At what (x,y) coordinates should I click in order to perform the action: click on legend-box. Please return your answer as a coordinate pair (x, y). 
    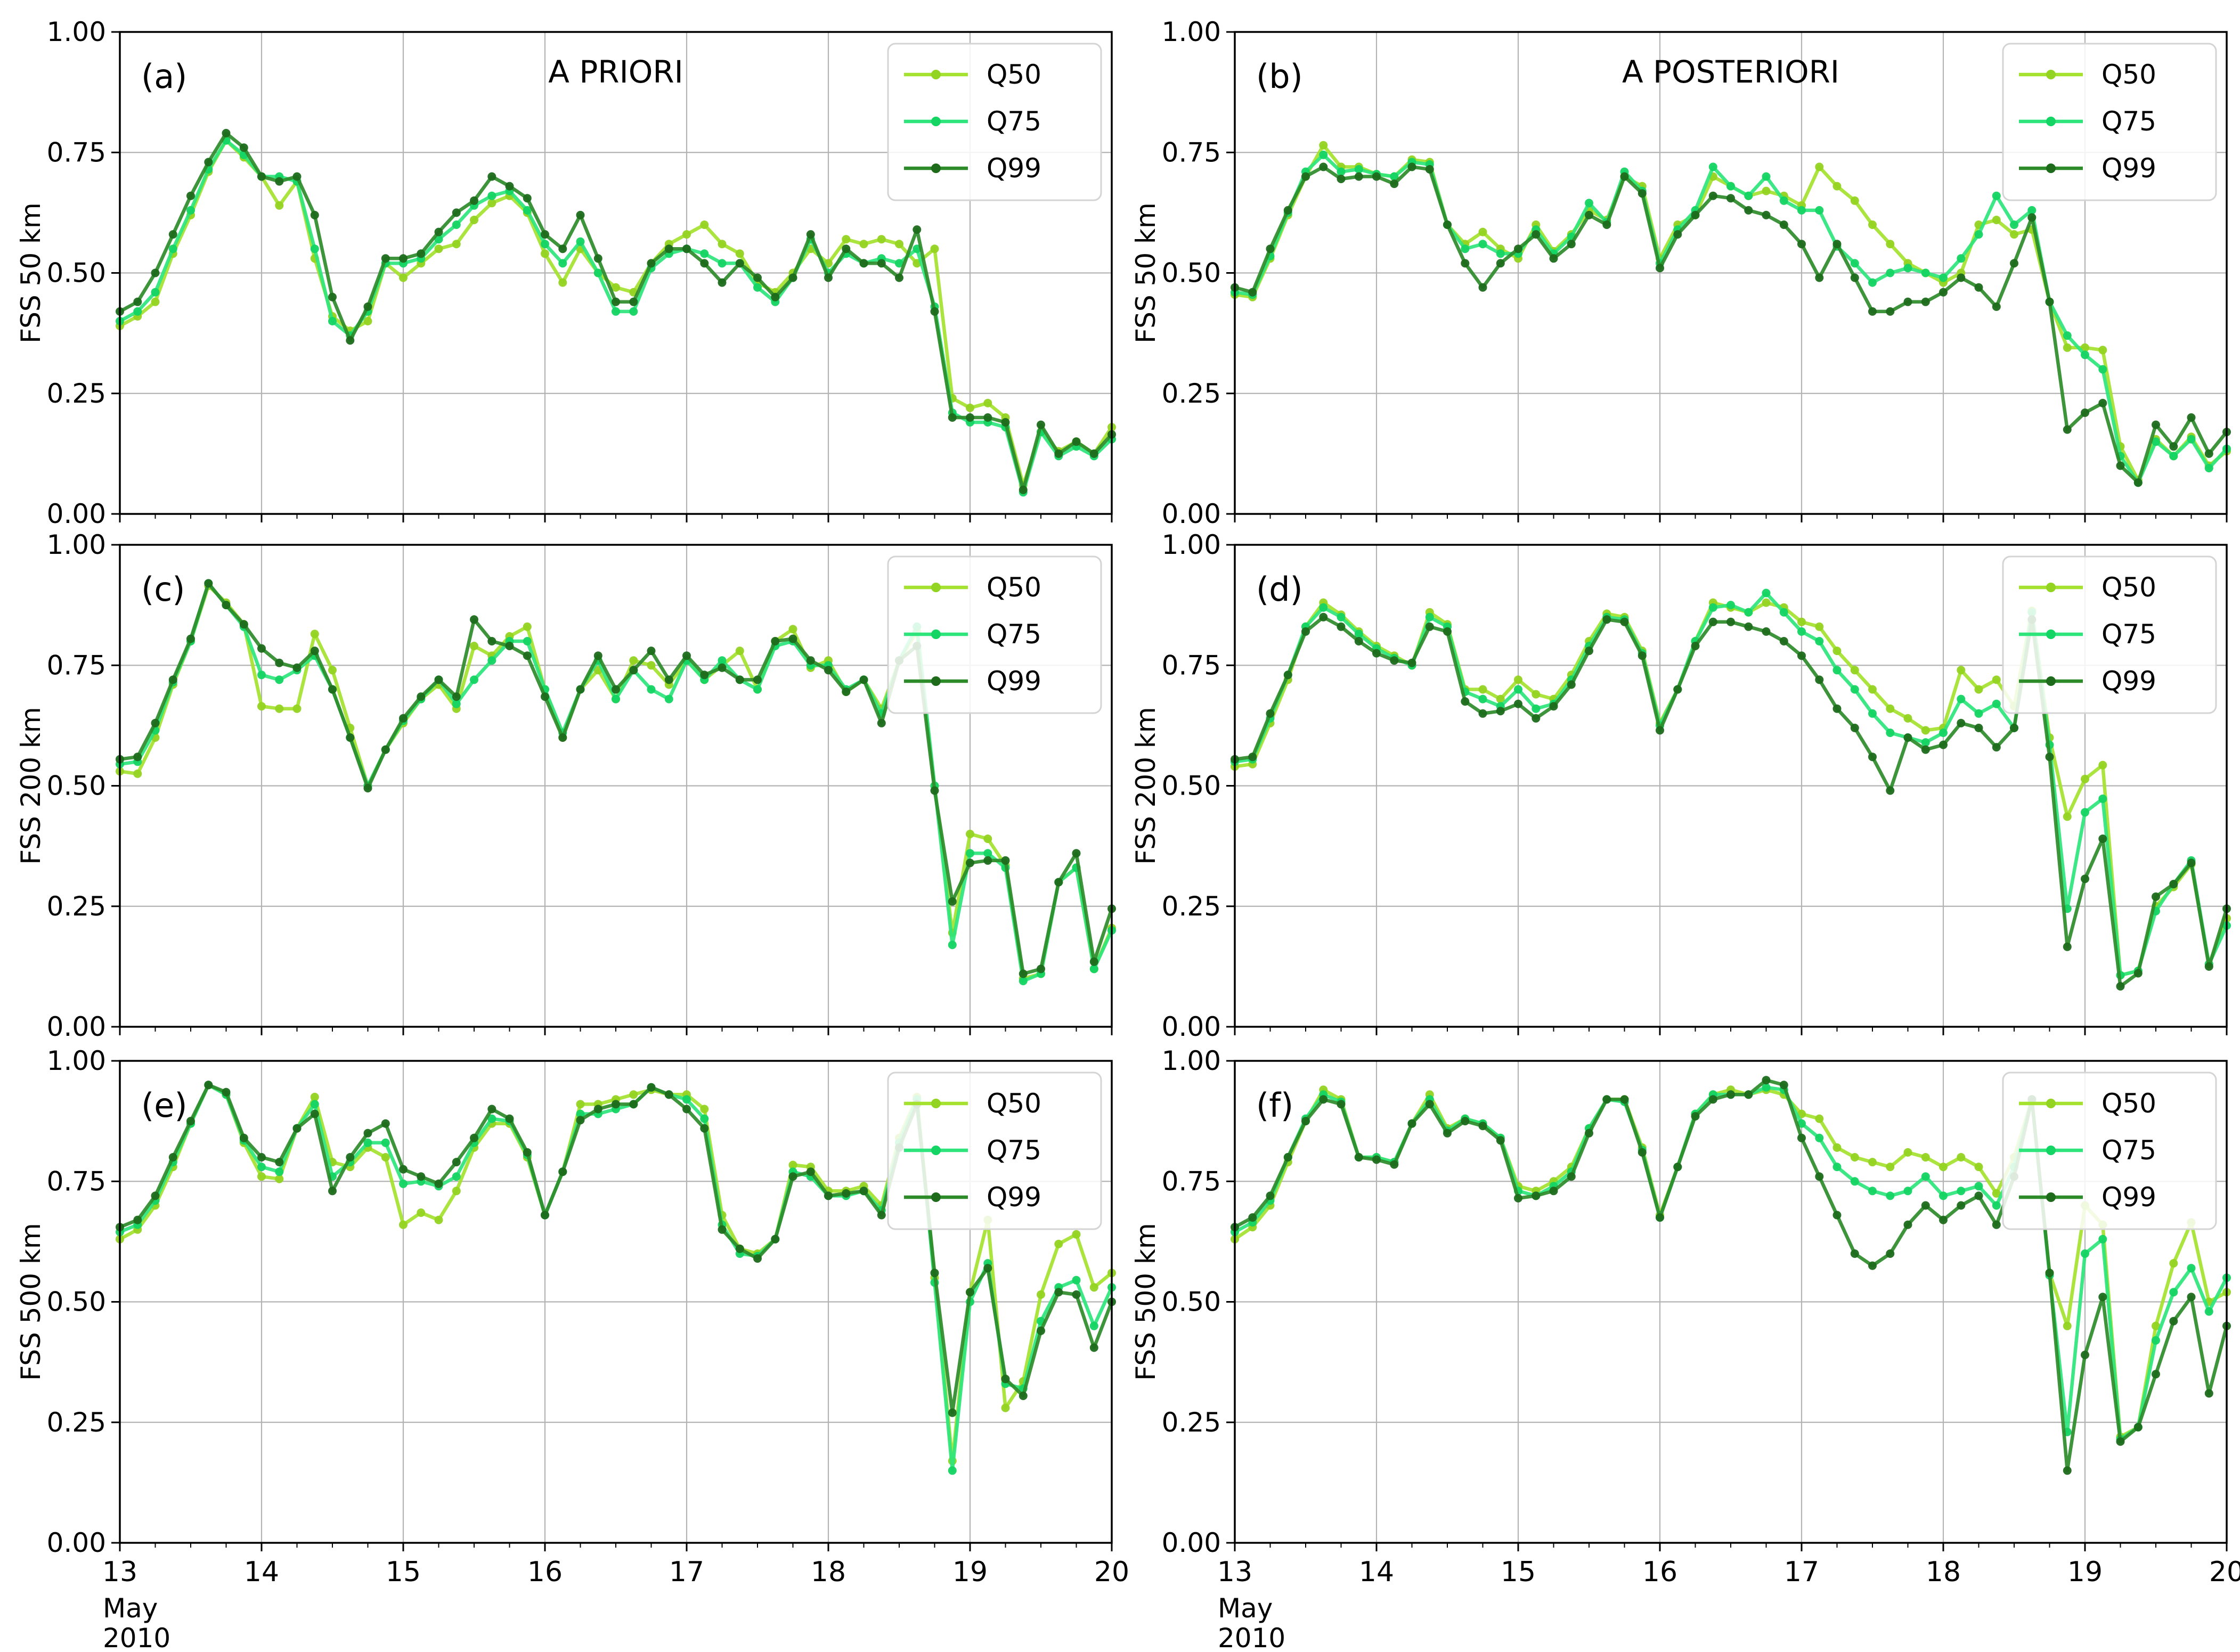
    Looking at the image, I should click on (2109, 1151).